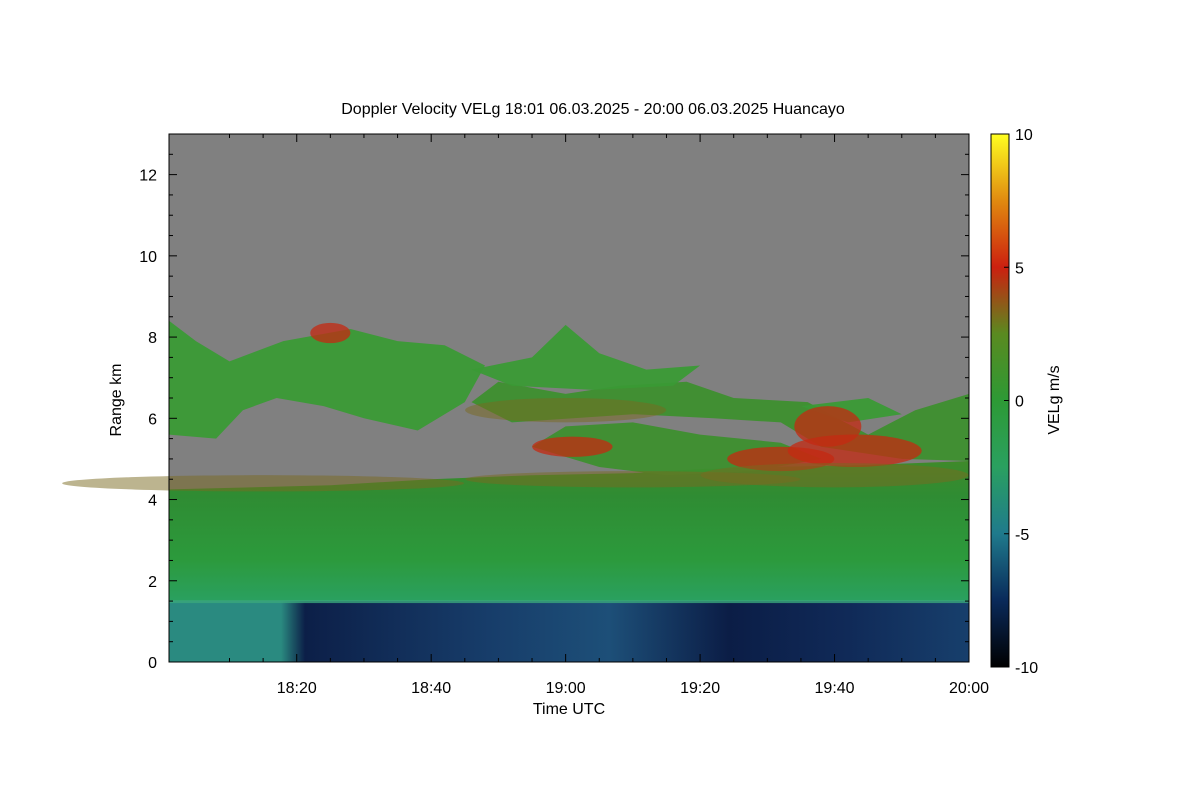 The height and width of the screenshot is (800, 1200). Describe the element at coordinates (152, 419) in the screenshot. I see `y-tick-label: 6` at that location.